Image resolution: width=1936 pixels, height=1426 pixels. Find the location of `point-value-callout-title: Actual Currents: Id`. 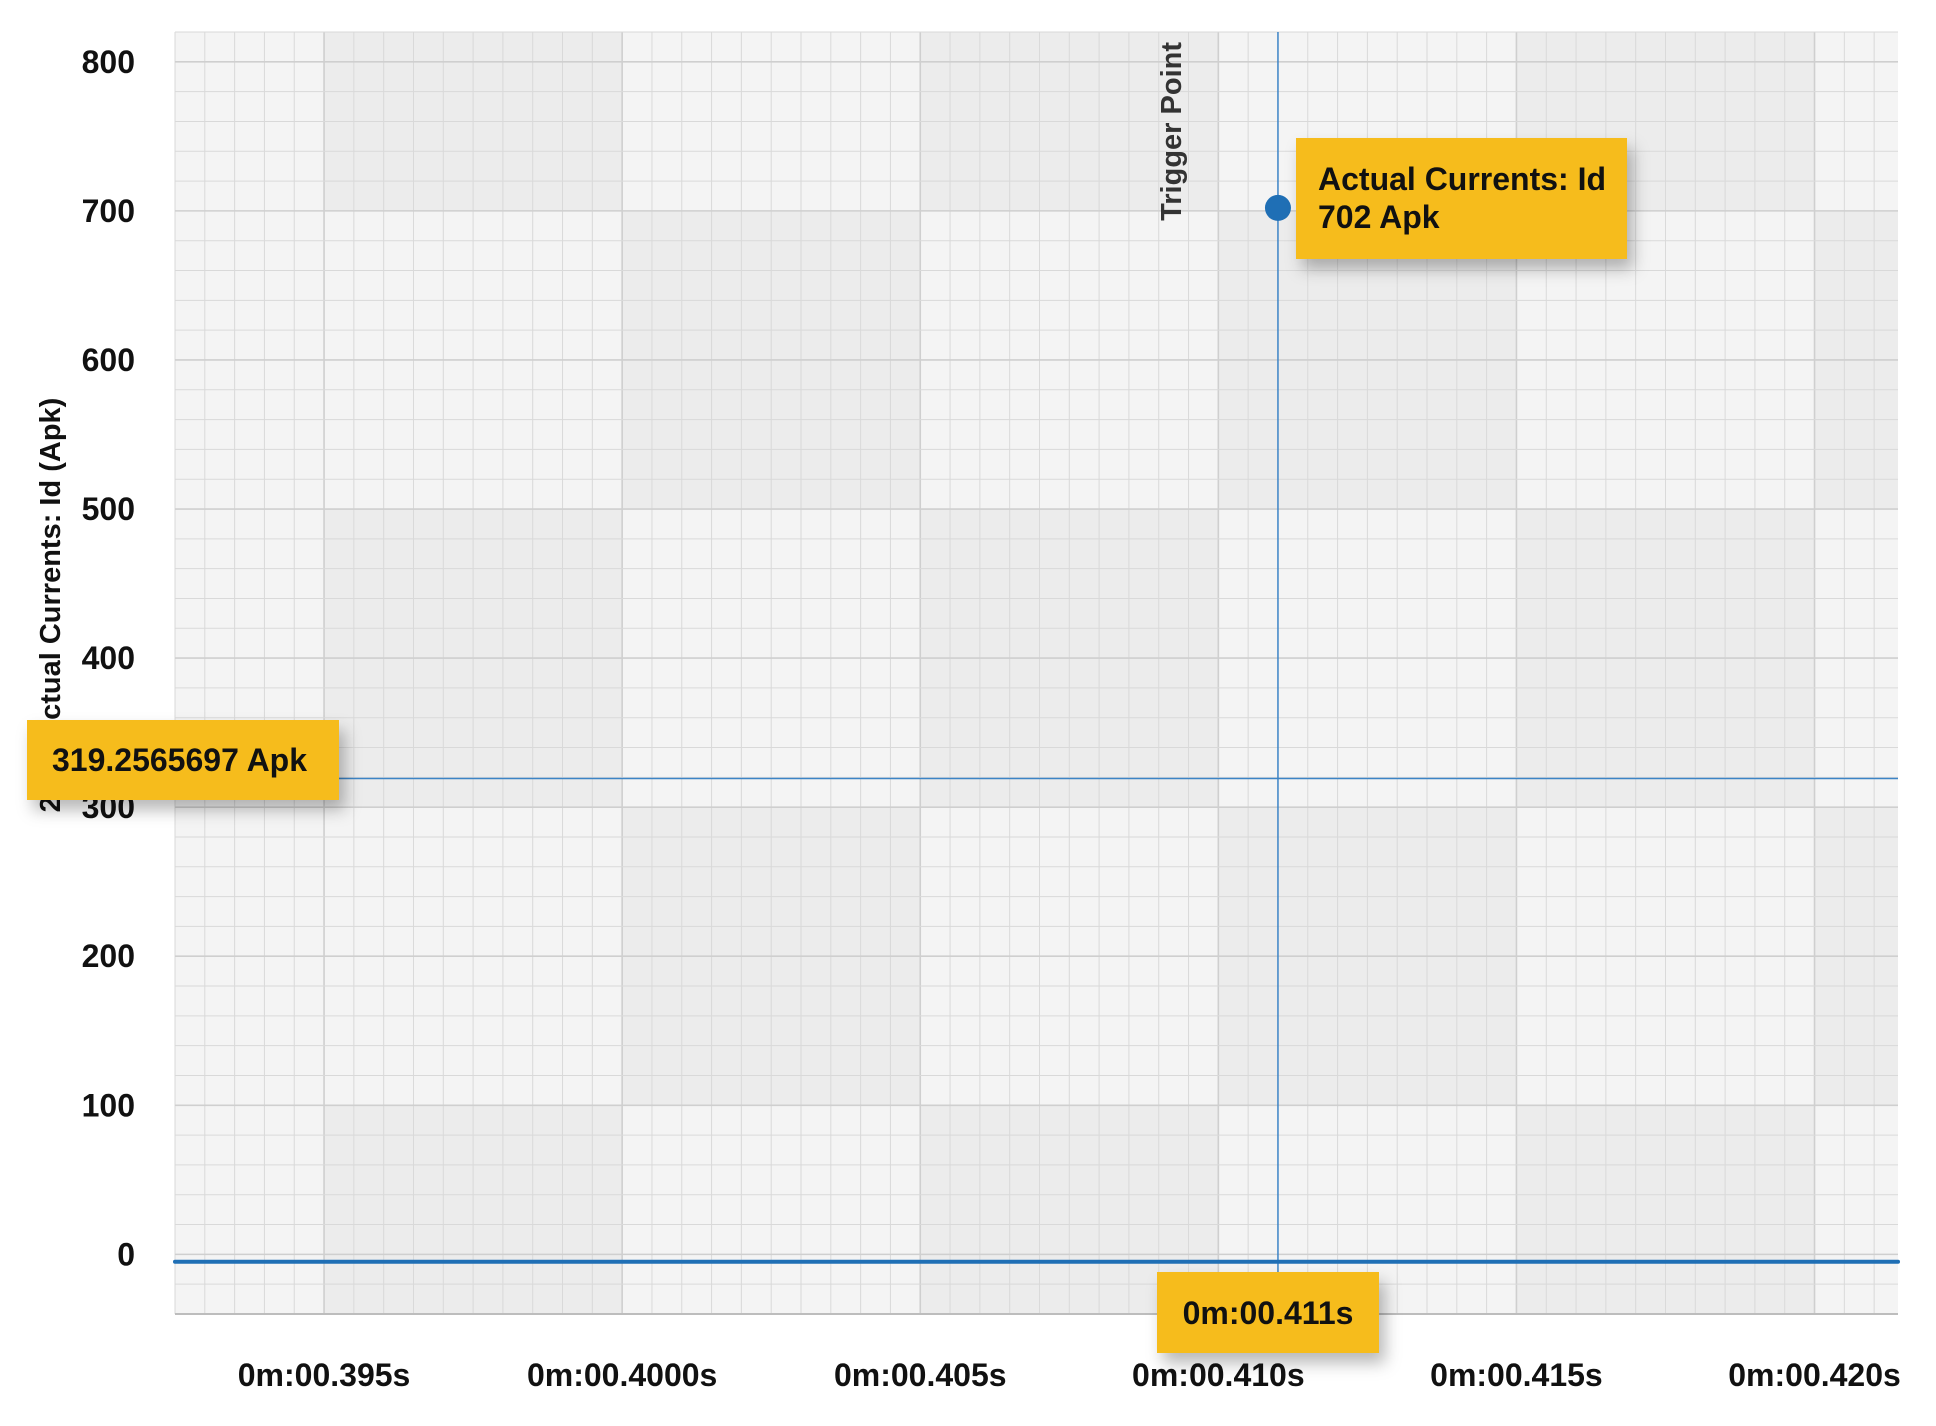

point-value-callout-title: Actual Currents: Id is located at coordinates (1462, 179).